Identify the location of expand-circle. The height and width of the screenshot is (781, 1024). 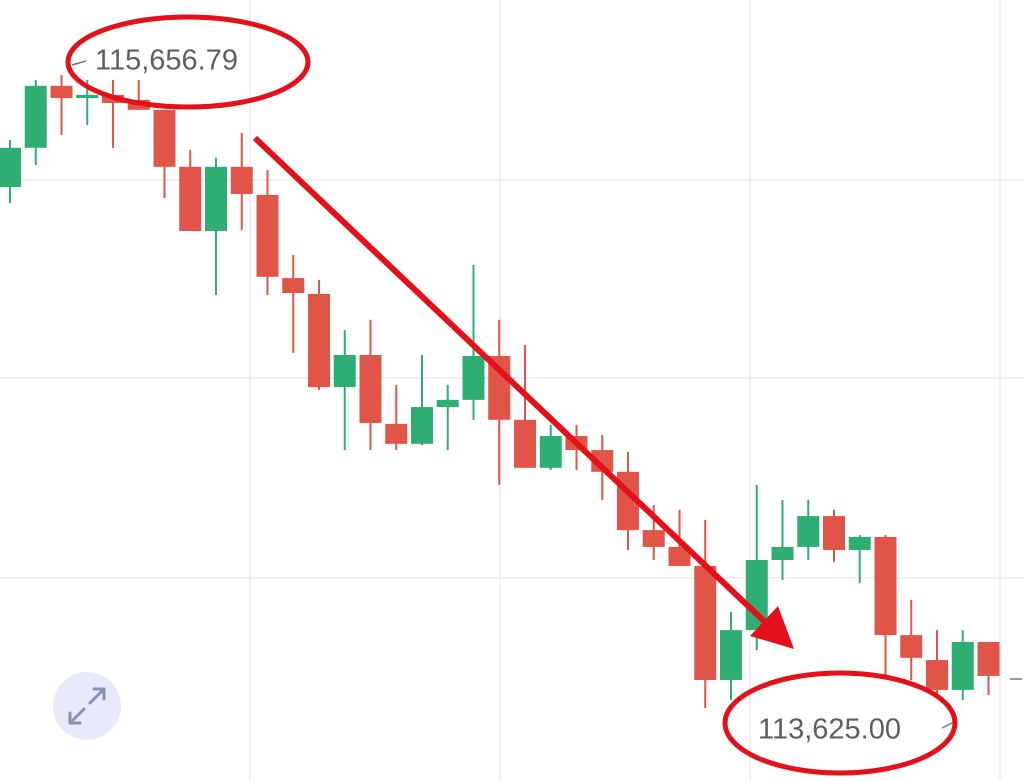
(87, 706).